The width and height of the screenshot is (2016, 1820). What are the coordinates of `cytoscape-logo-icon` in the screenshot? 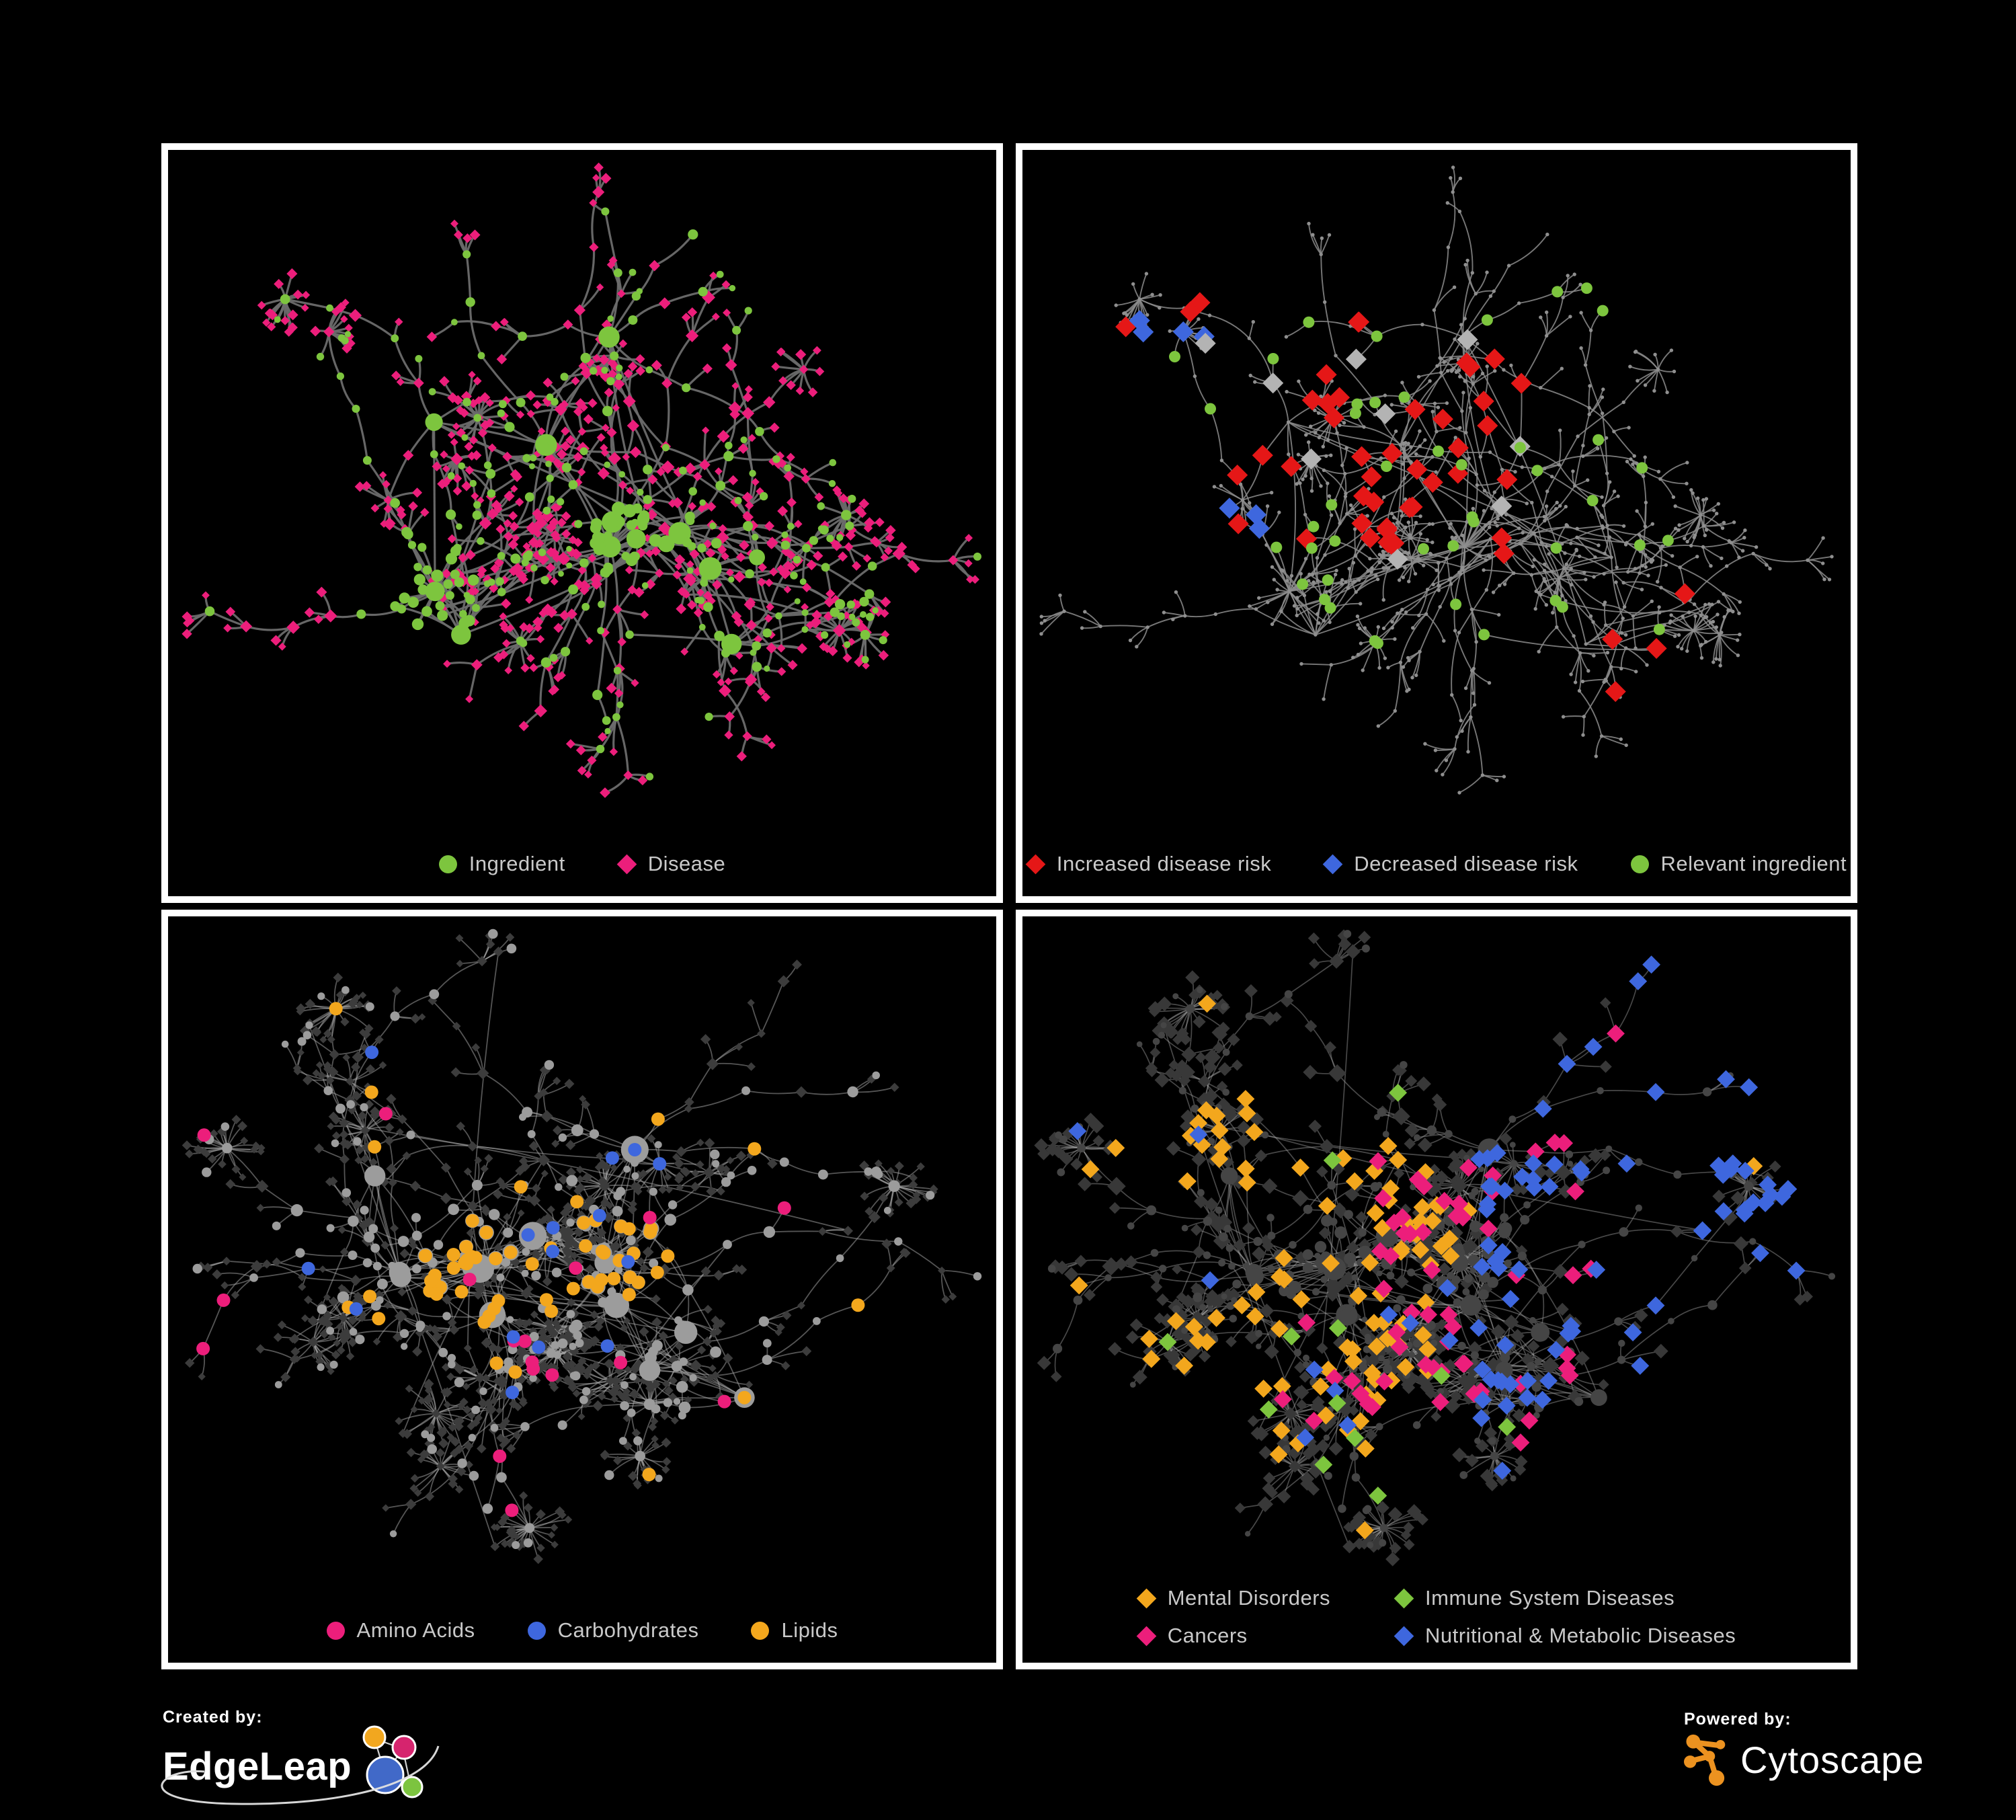 It's located at (1705, 1760).